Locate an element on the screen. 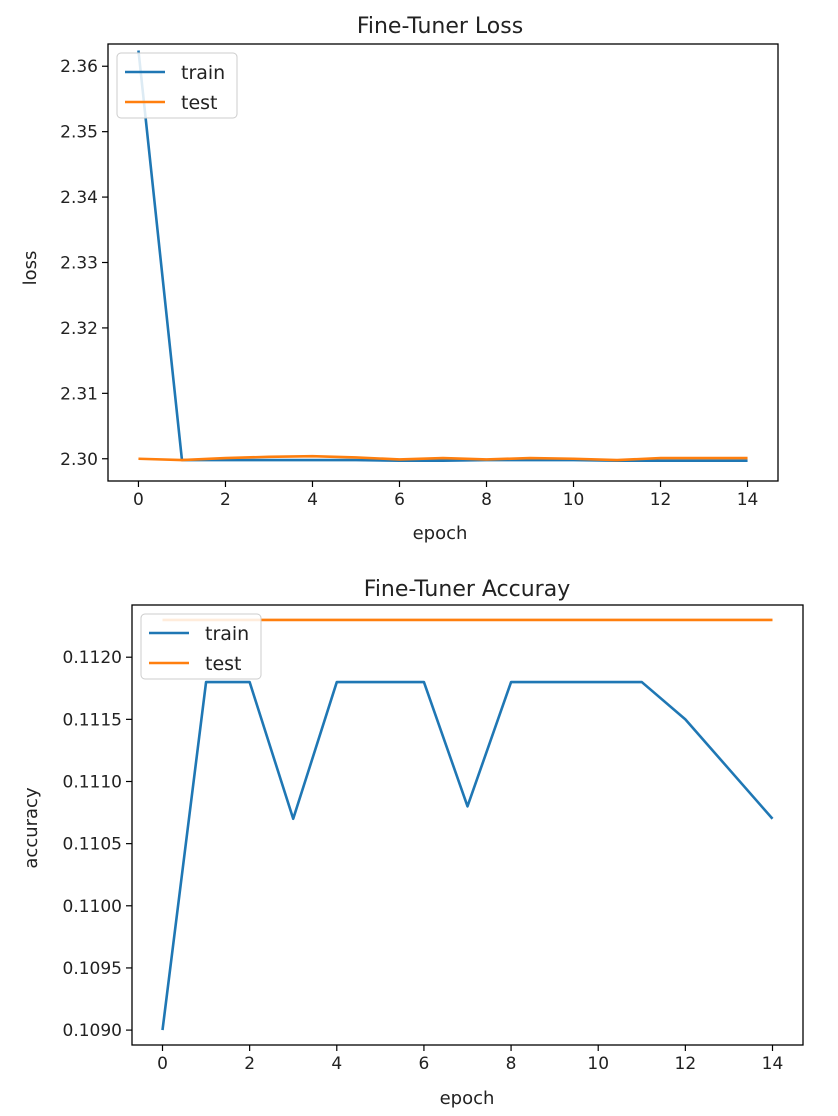 This screenshot has width=838, height=1116. y-tick-label: 0.1115 is located at coordinates (92, 720).